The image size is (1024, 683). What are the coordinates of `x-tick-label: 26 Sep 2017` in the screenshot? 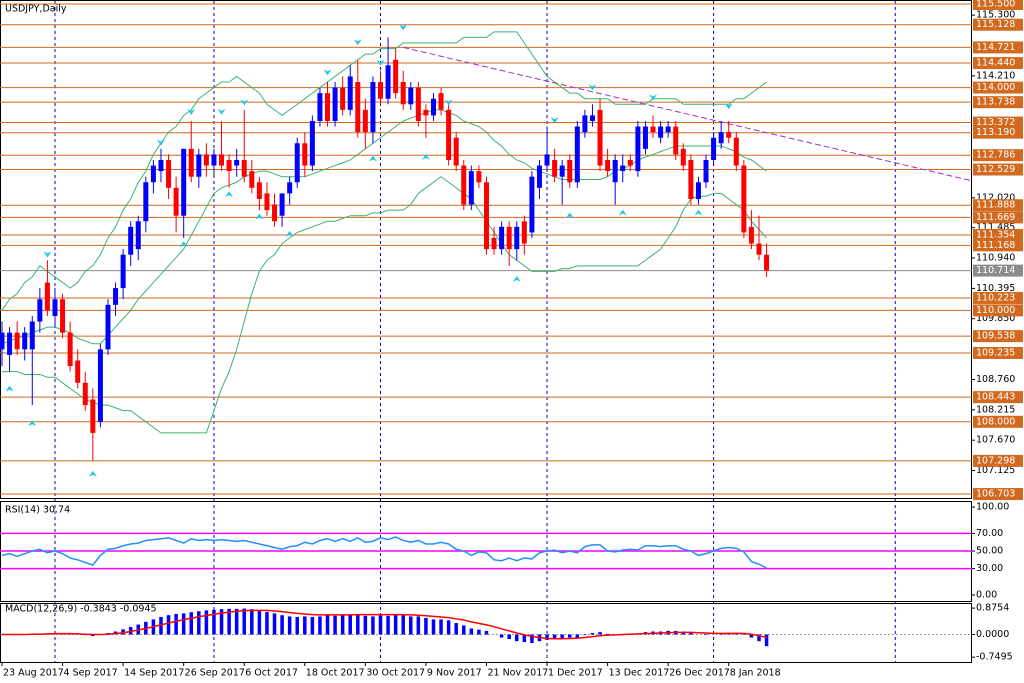 It's located at (215, 673).